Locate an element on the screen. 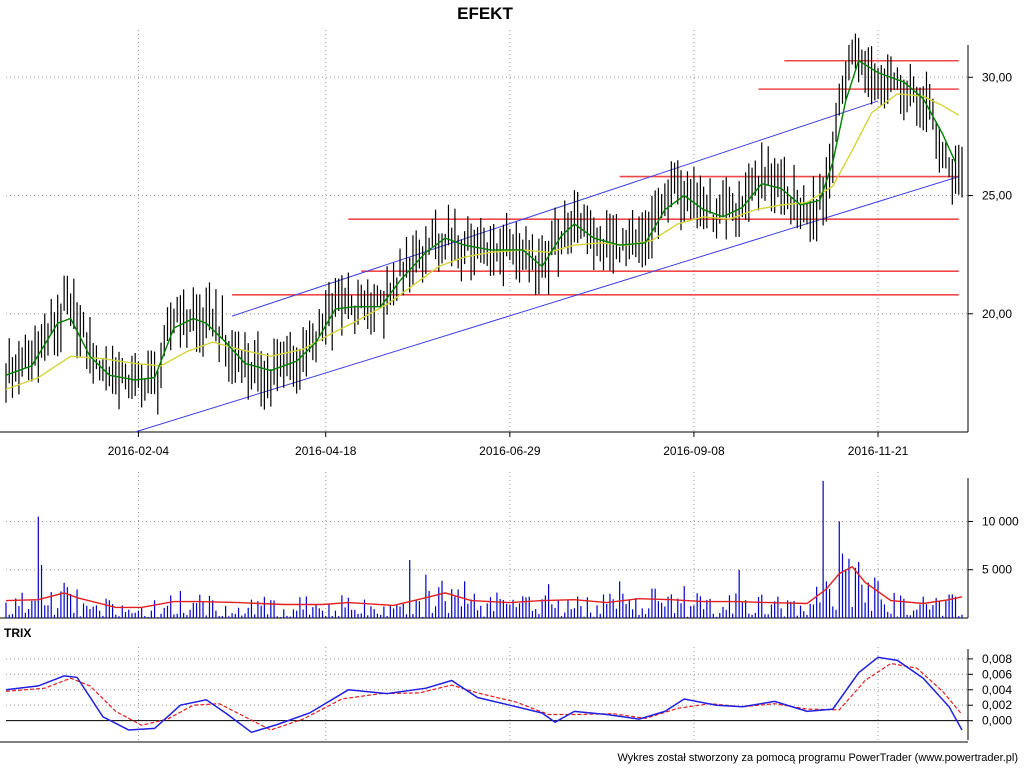 The height and width of the screenshot is (768, 1024). trix-line is located at coordinates (484, 695).